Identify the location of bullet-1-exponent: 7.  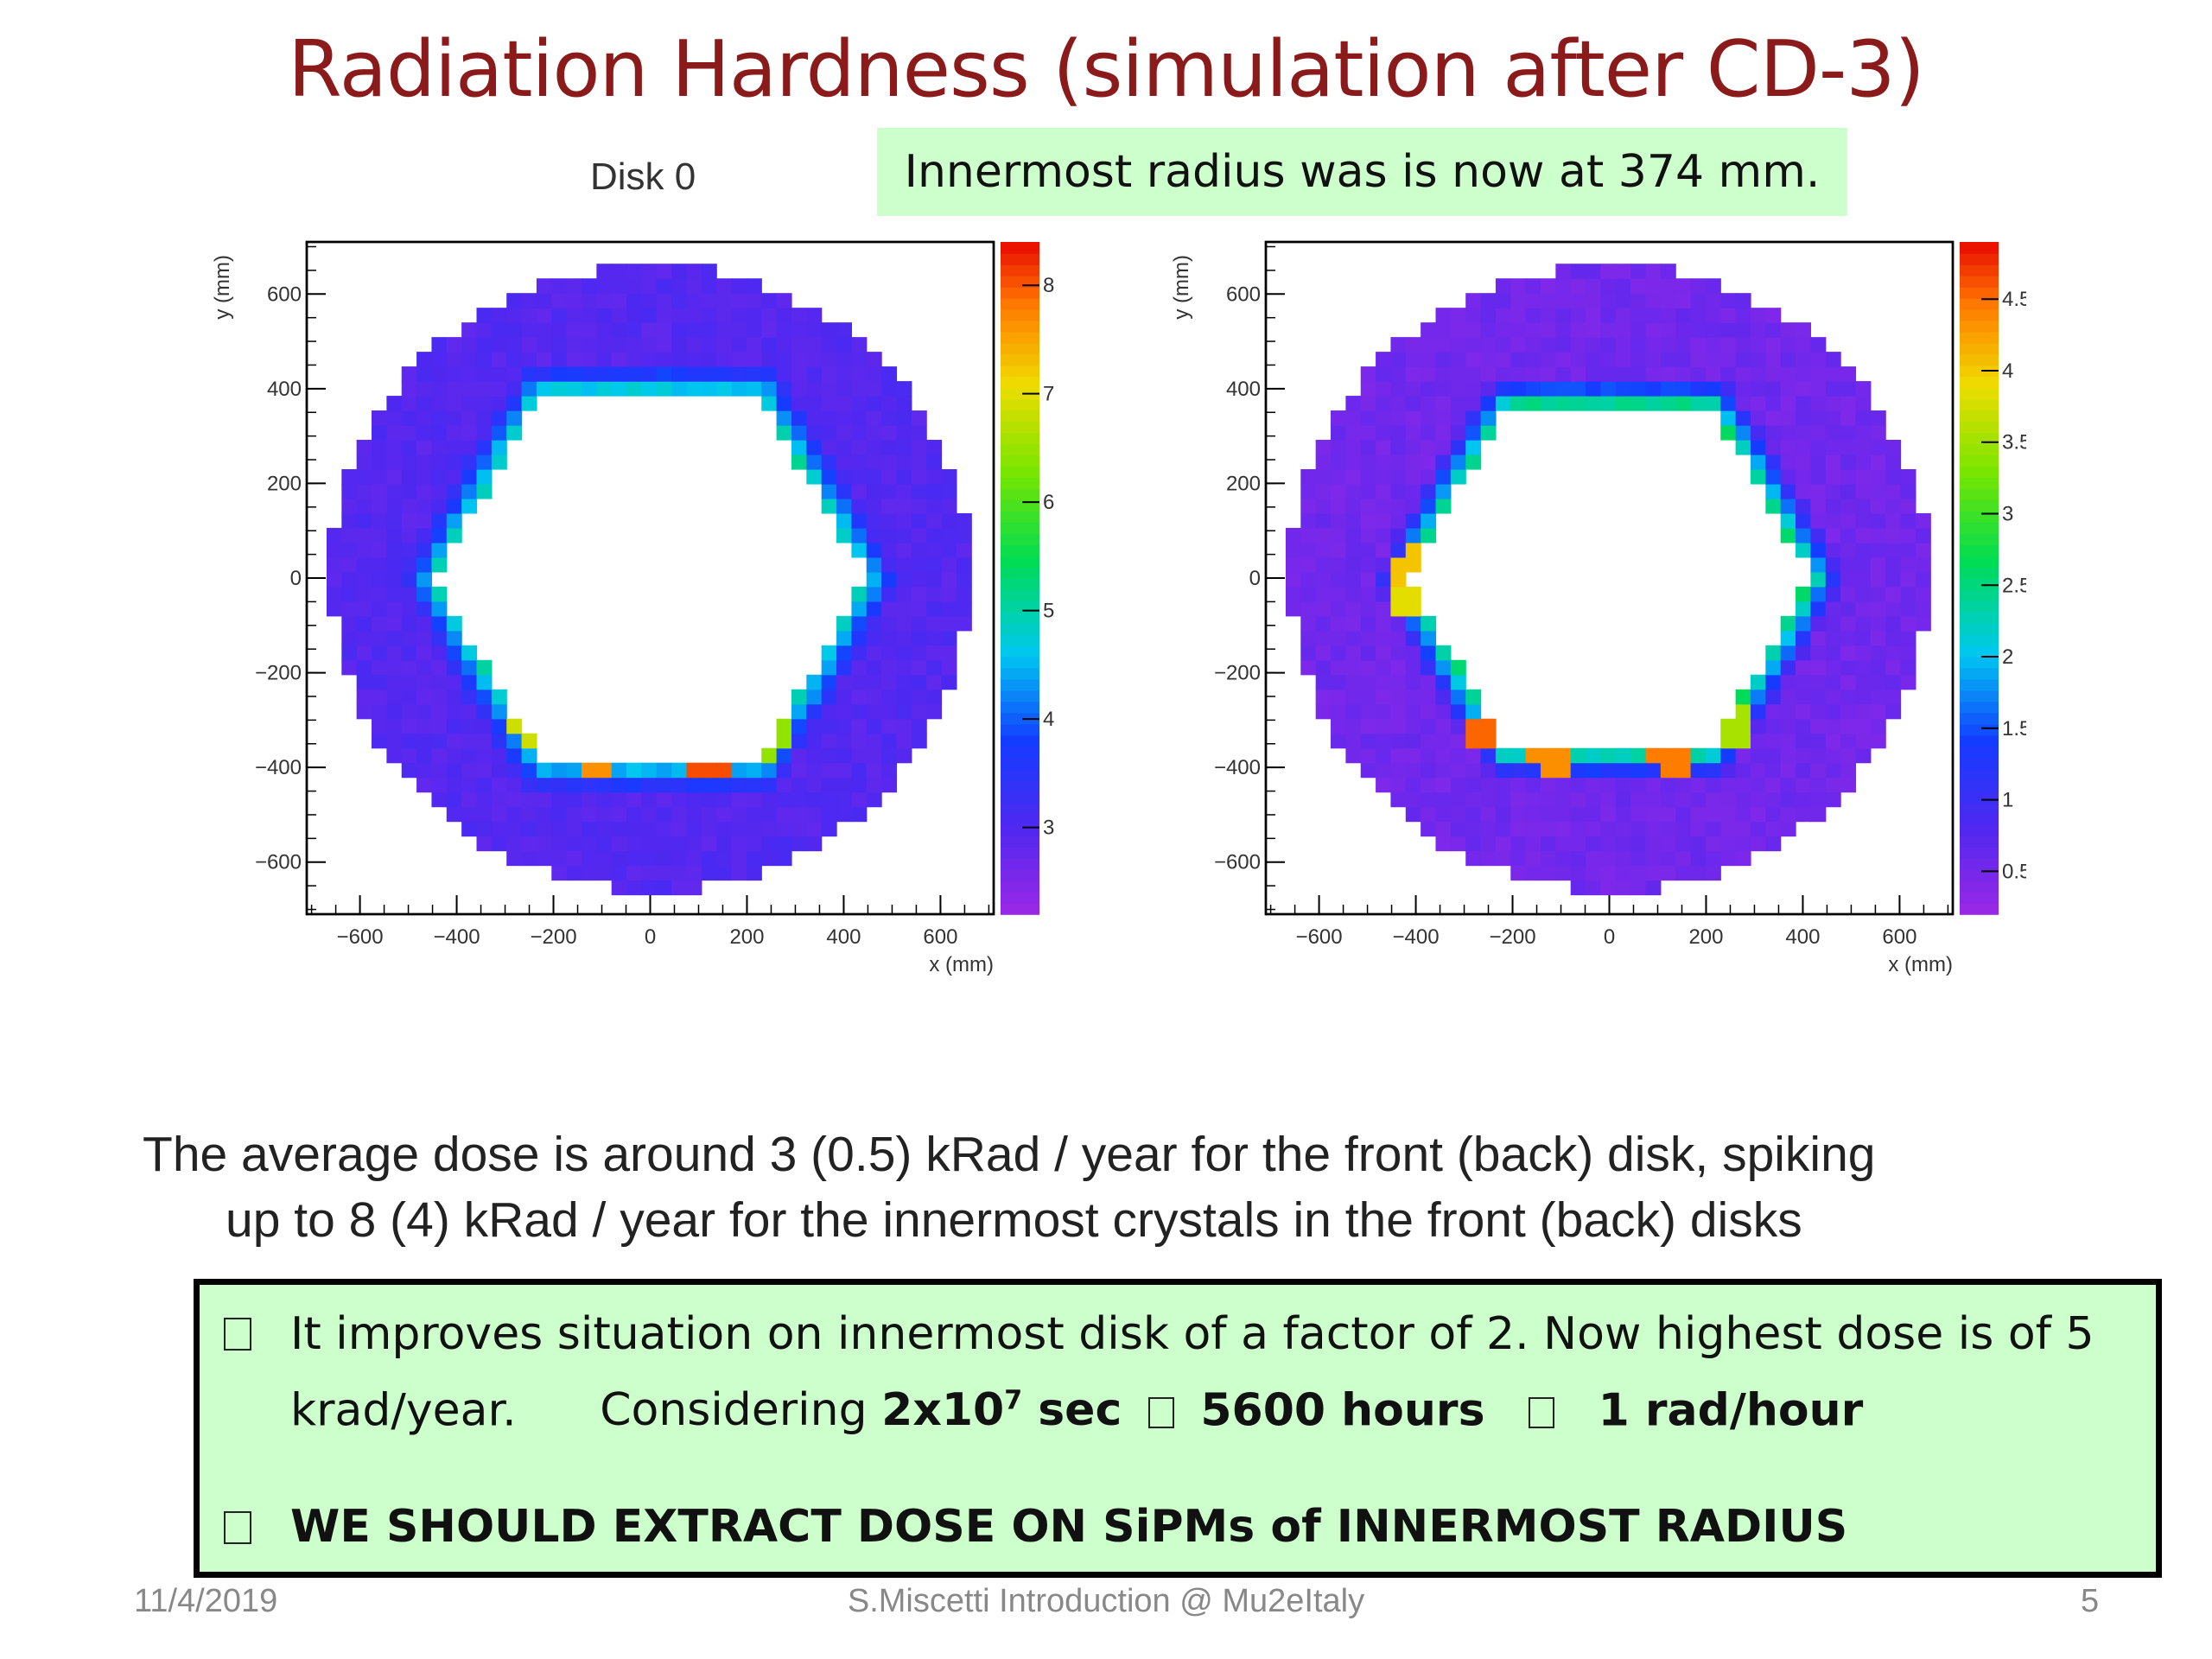
(1013, 1401).